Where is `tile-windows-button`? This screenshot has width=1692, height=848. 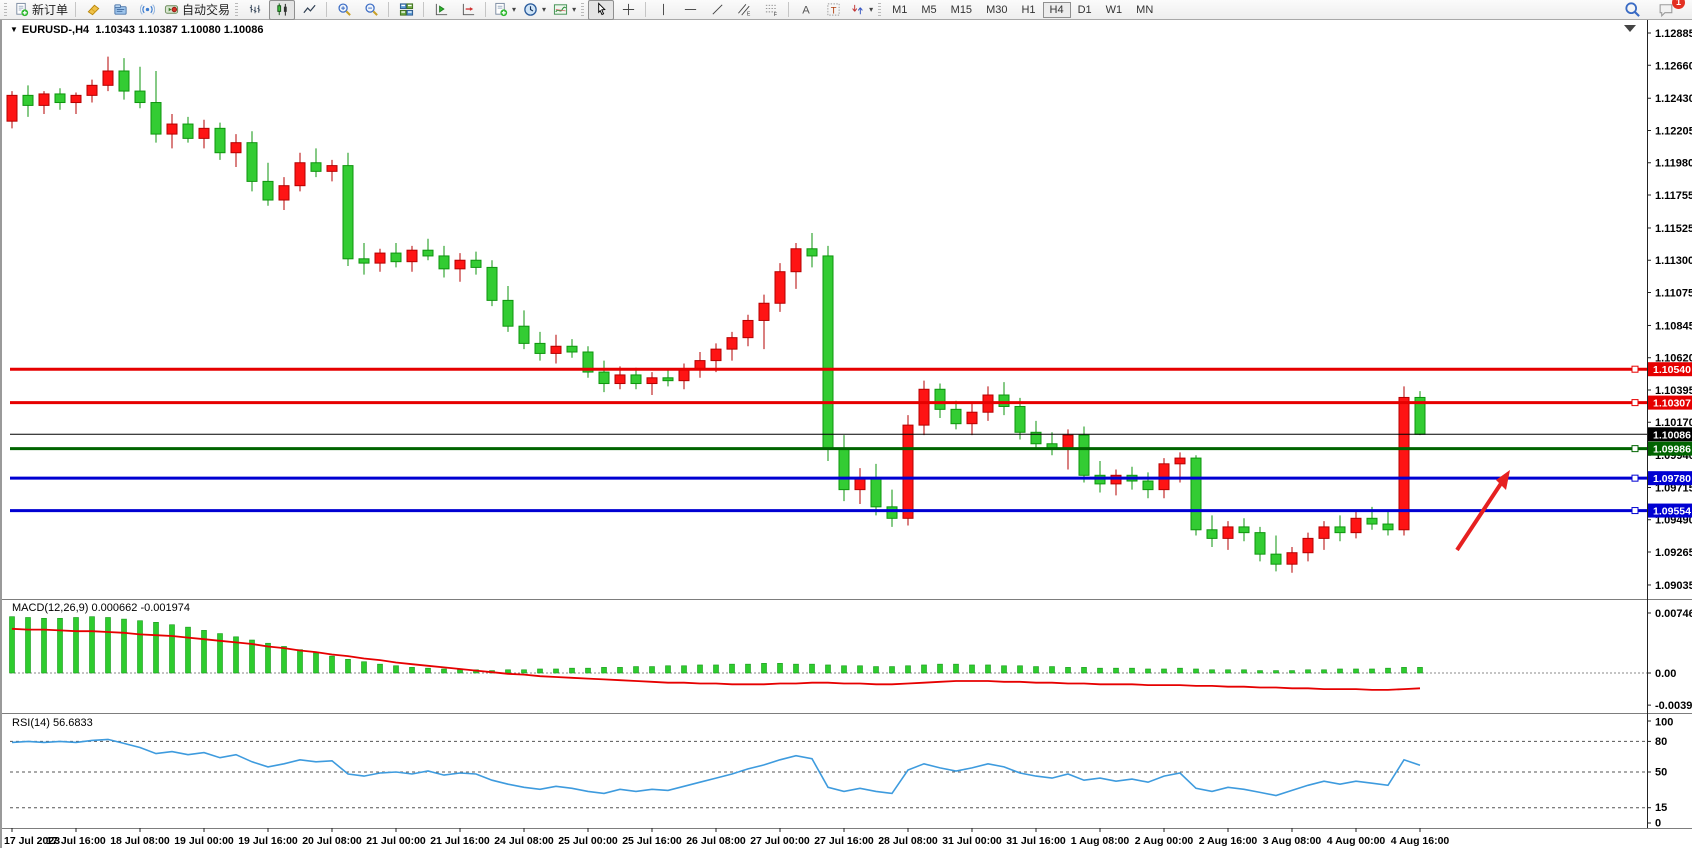 tile-windows-button is located at coordinates (406, 10).